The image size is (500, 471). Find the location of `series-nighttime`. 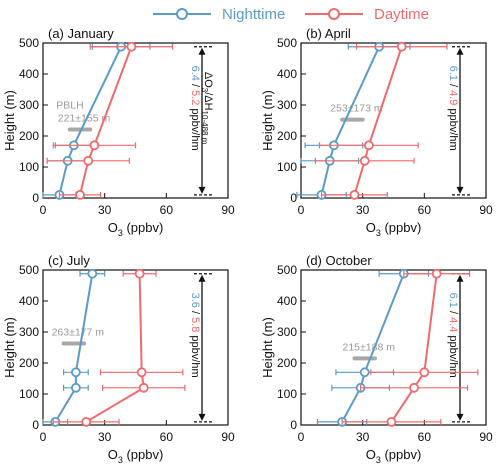

series-nighttime is located at coordinates (74, 347).